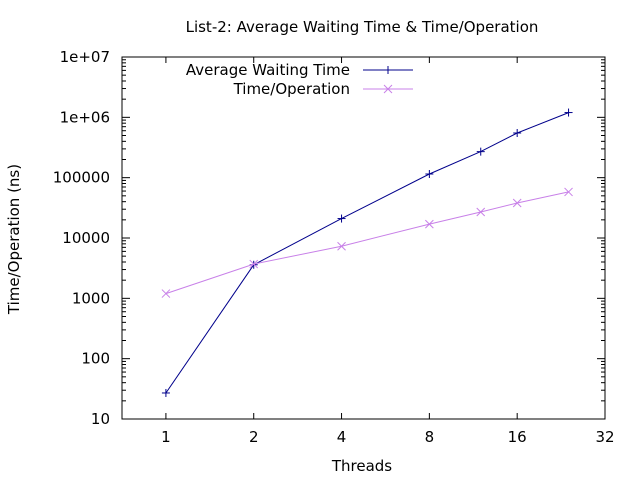 Image resolution: width=640 pixels, height=480 pixels. Describe the element at coordinates (430, 437) in the screenshot. I see `x-tick-label-3: 8` at that location.